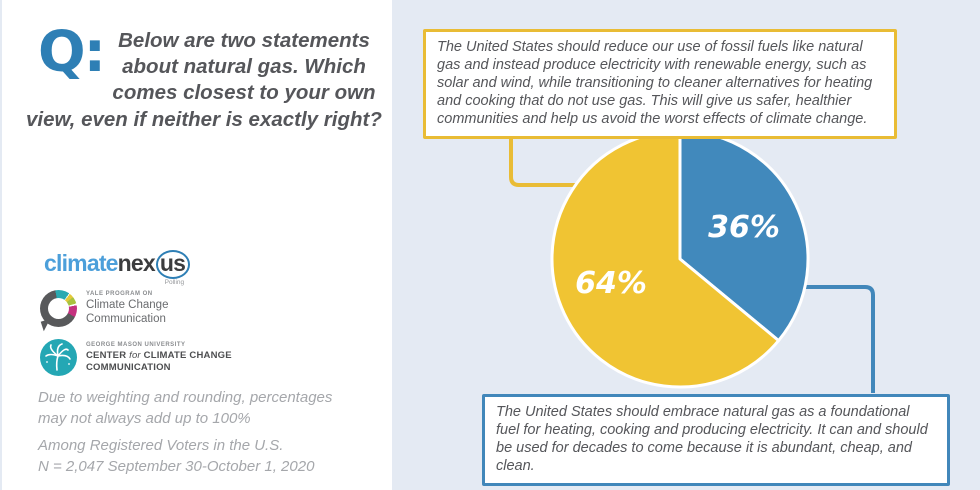  What do you see at coordinates (174, 282) in the screenshot?
I see `climatenexus-polling-label: Polling` at bounding box center [174, 282].